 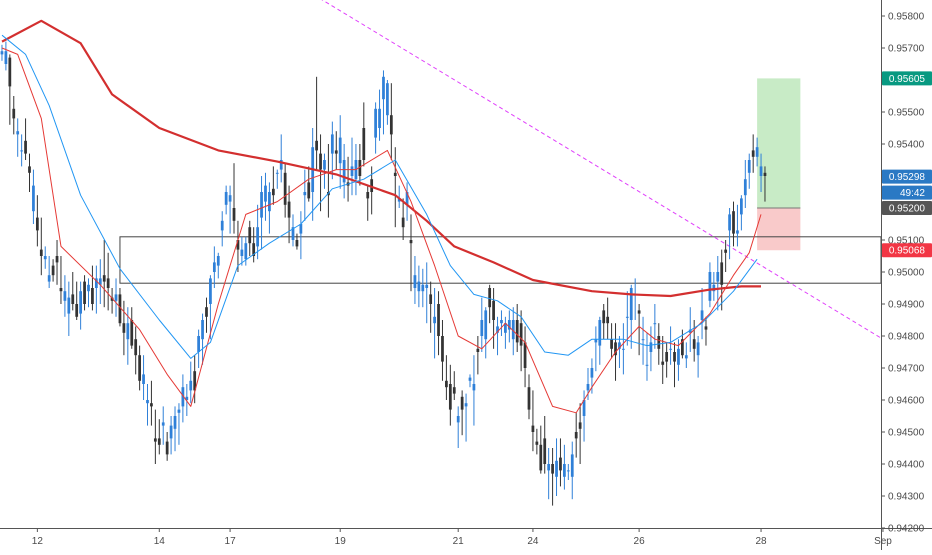 What do you see at coordinates (466, 539) in the screenshot?
I see `time-scale-area` at bounding box center [466, 539].